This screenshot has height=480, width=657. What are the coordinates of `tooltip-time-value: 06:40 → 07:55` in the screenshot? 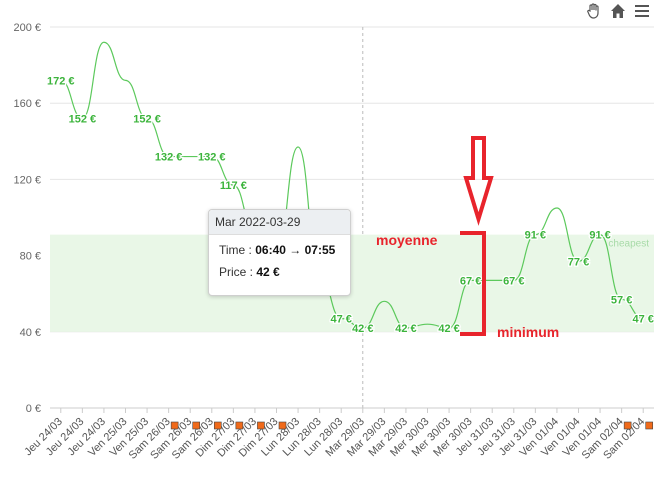 It's located at (295, 250).